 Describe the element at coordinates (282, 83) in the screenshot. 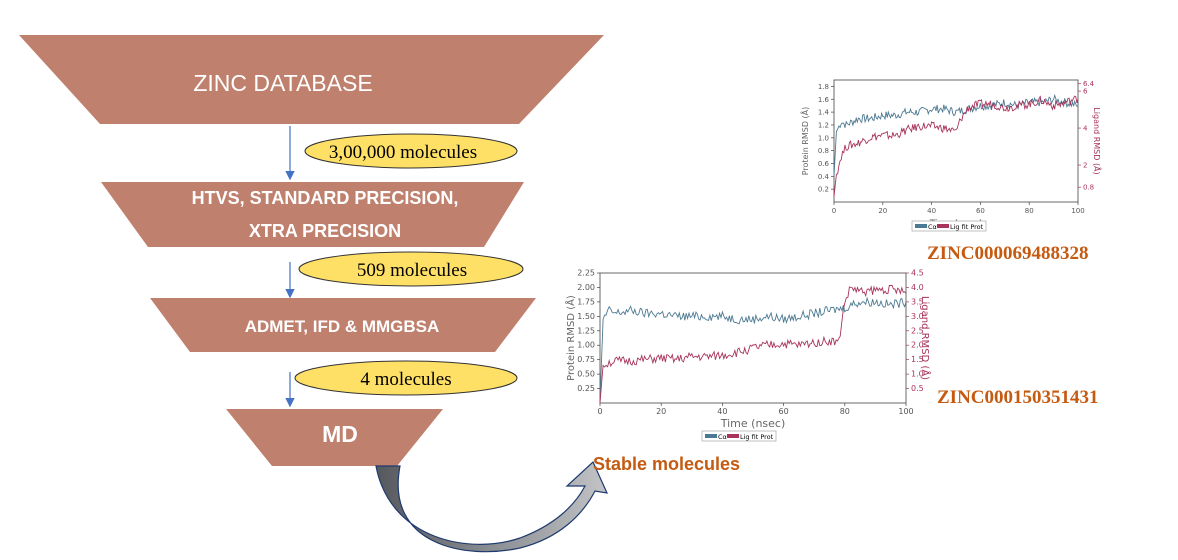

I see `funnel-label-zinc-database: ZINC DATABASE` at that location.